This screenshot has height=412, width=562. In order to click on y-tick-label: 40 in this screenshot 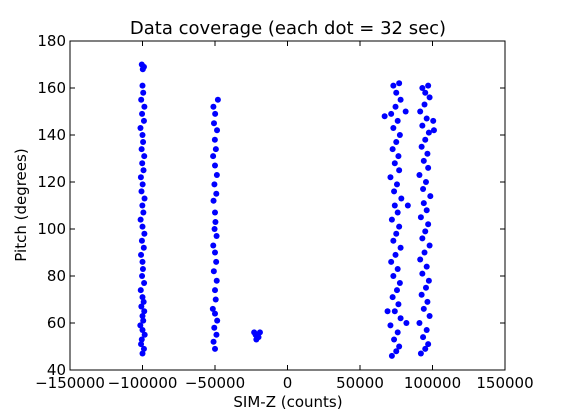, I will do `click(56, 370)`.